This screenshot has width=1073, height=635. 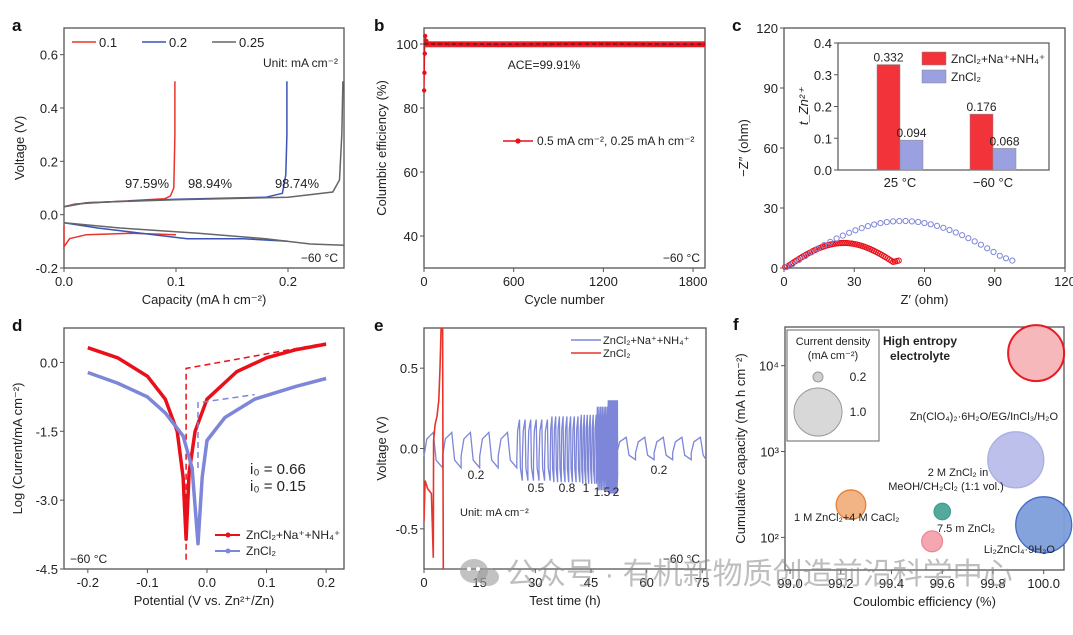 I want to click on size-legend-bubble, so click(x=818, y=412).